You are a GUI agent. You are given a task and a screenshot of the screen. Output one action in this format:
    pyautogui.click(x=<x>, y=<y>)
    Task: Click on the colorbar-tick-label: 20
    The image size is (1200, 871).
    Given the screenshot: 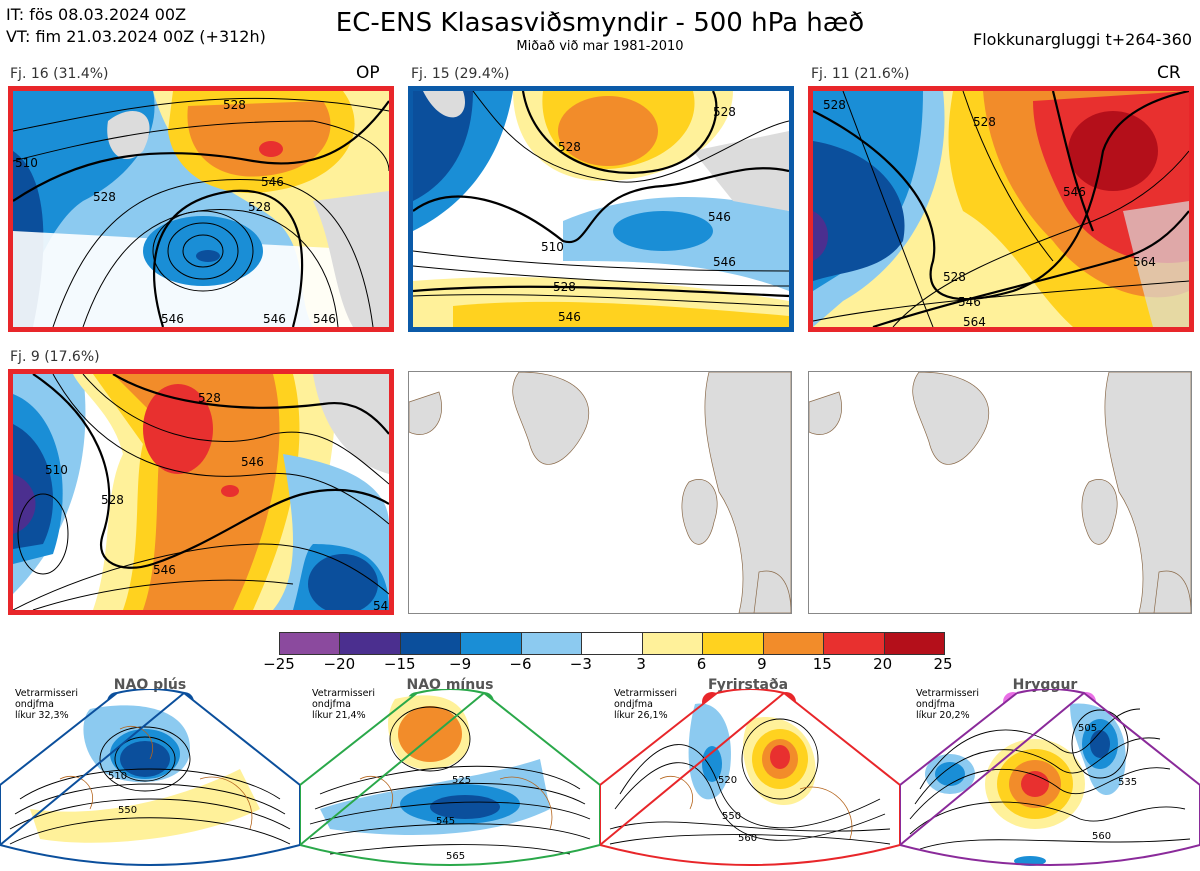 What is the action you would take?
    pyautogui.click(x=883, y=664)
    